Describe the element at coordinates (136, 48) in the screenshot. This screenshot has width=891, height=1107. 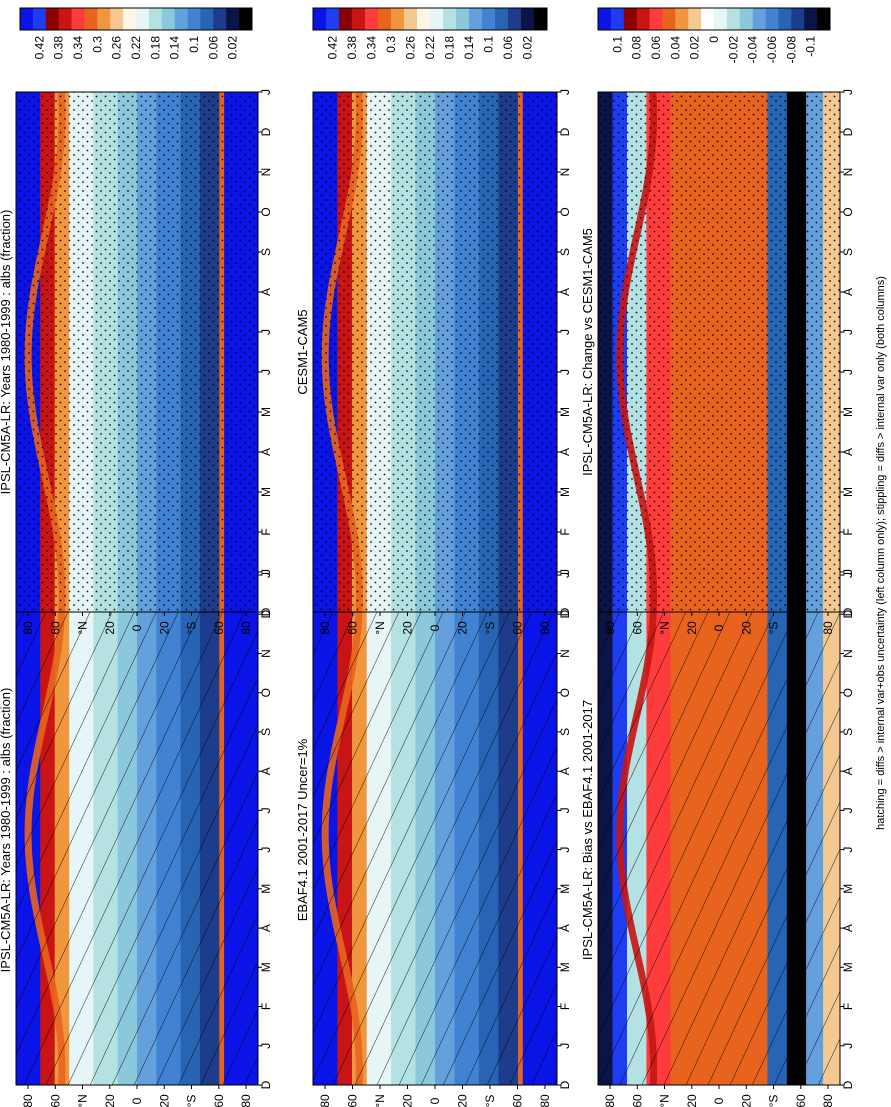
I see `colorbar-label: 0.22` at that location.